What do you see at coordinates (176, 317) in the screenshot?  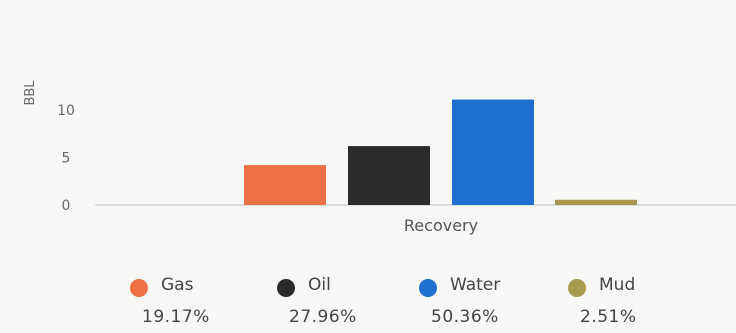 I see `legend-percentage: 19.17%` at bounding box center [176, 317].